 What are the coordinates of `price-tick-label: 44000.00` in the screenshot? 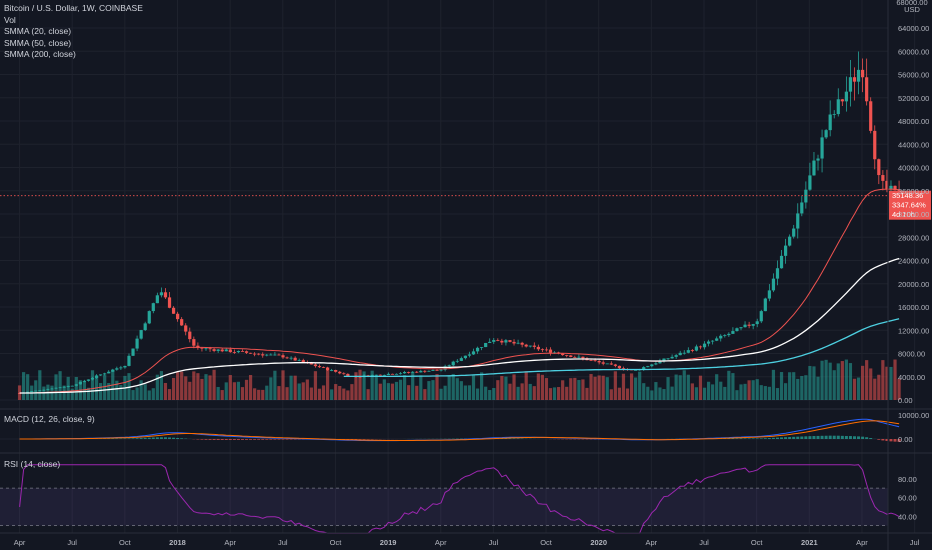 It's located at (913, 144).